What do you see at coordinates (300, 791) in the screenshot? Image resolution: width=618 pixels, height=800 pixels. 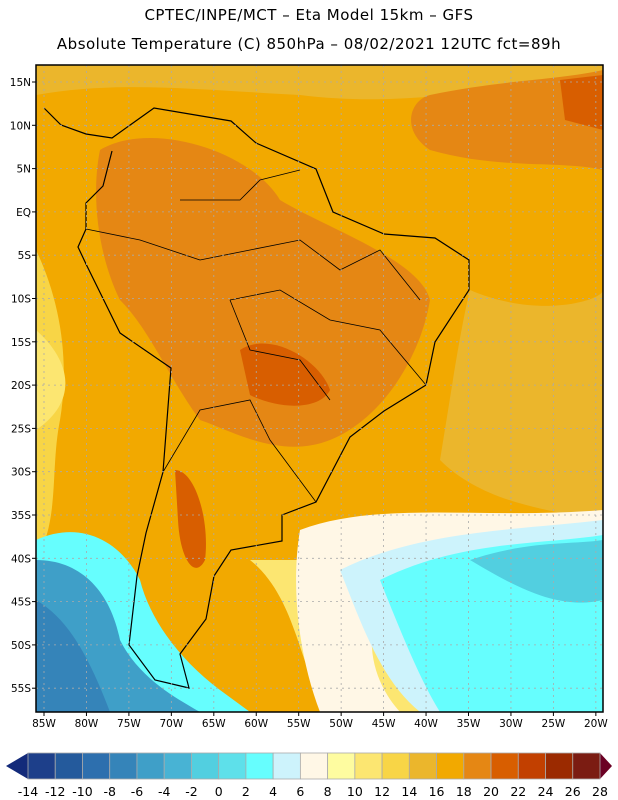 I see `colorbar-label: 6` at bounding box center [300, 791].